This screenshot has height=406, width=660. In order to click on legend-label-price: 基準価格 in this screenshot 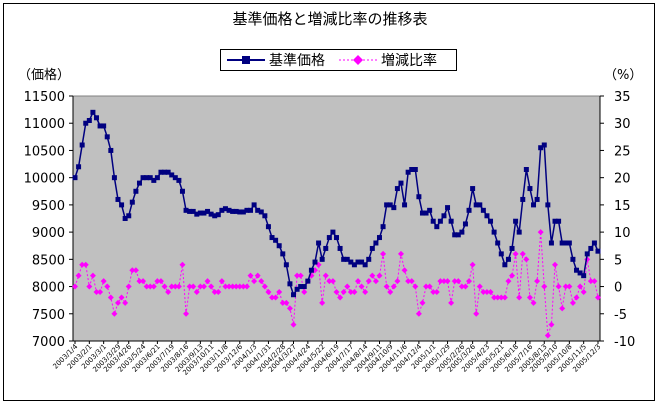, I will do `click(297, 61)`.